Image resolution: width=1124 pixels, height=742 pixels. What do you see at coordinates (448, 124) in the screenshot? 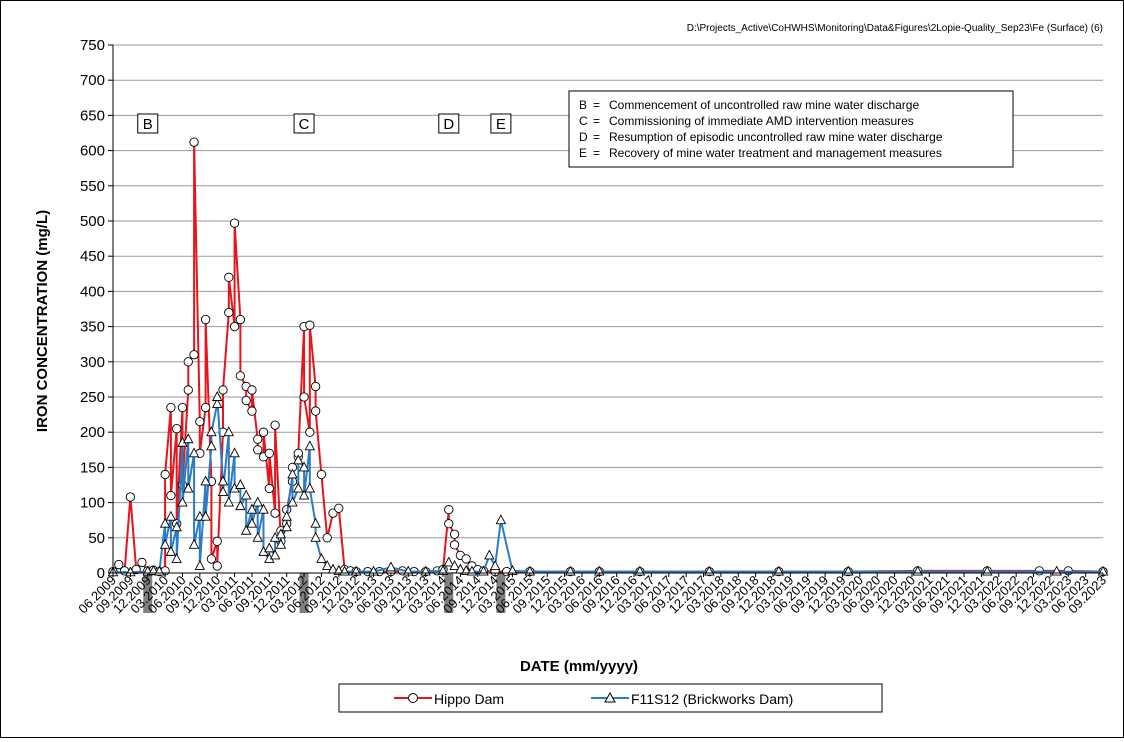
I see `event-letter-d: D` at bounding box center [448, 124].